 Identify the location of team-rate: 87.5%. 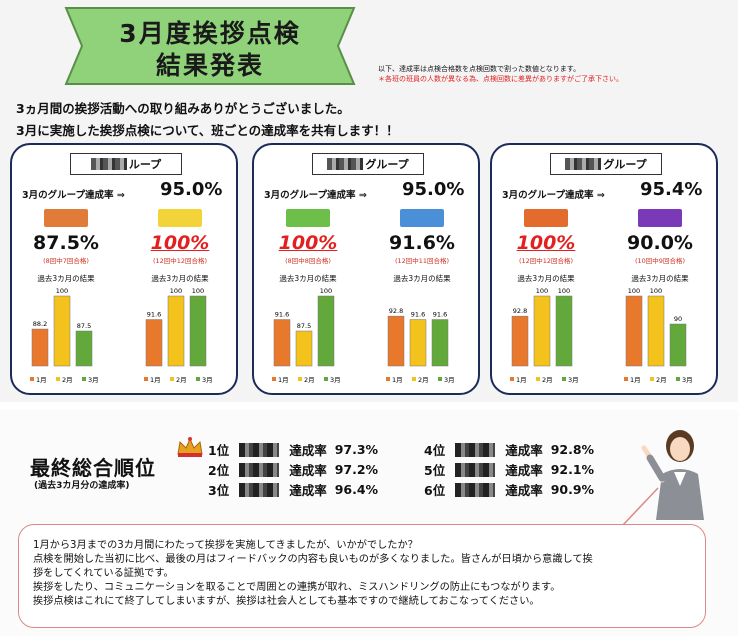
(66, 243).